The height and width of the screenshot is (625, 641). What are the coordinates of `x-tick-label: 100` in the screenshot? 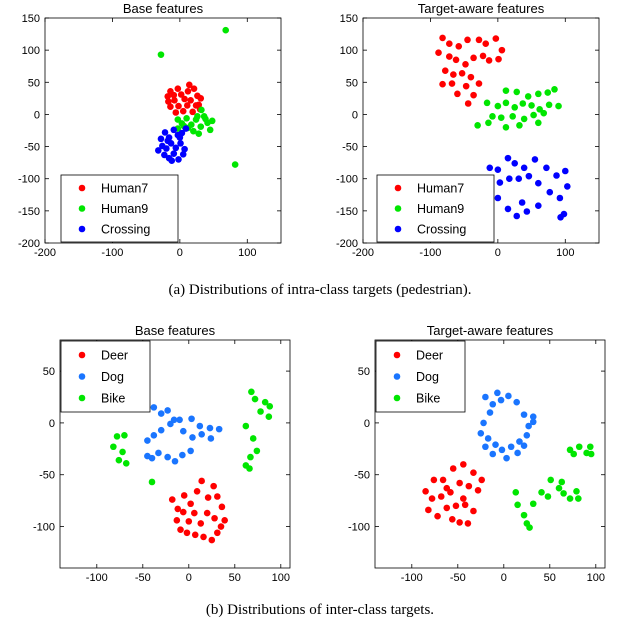 It's located at (596, 578).